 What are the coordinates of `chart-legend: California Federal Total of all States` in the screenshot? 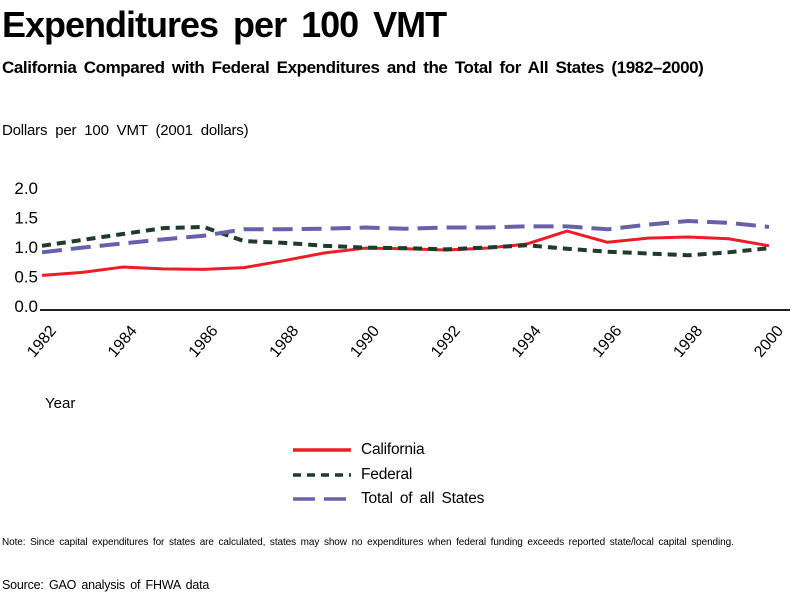 It's located at (388, 475).